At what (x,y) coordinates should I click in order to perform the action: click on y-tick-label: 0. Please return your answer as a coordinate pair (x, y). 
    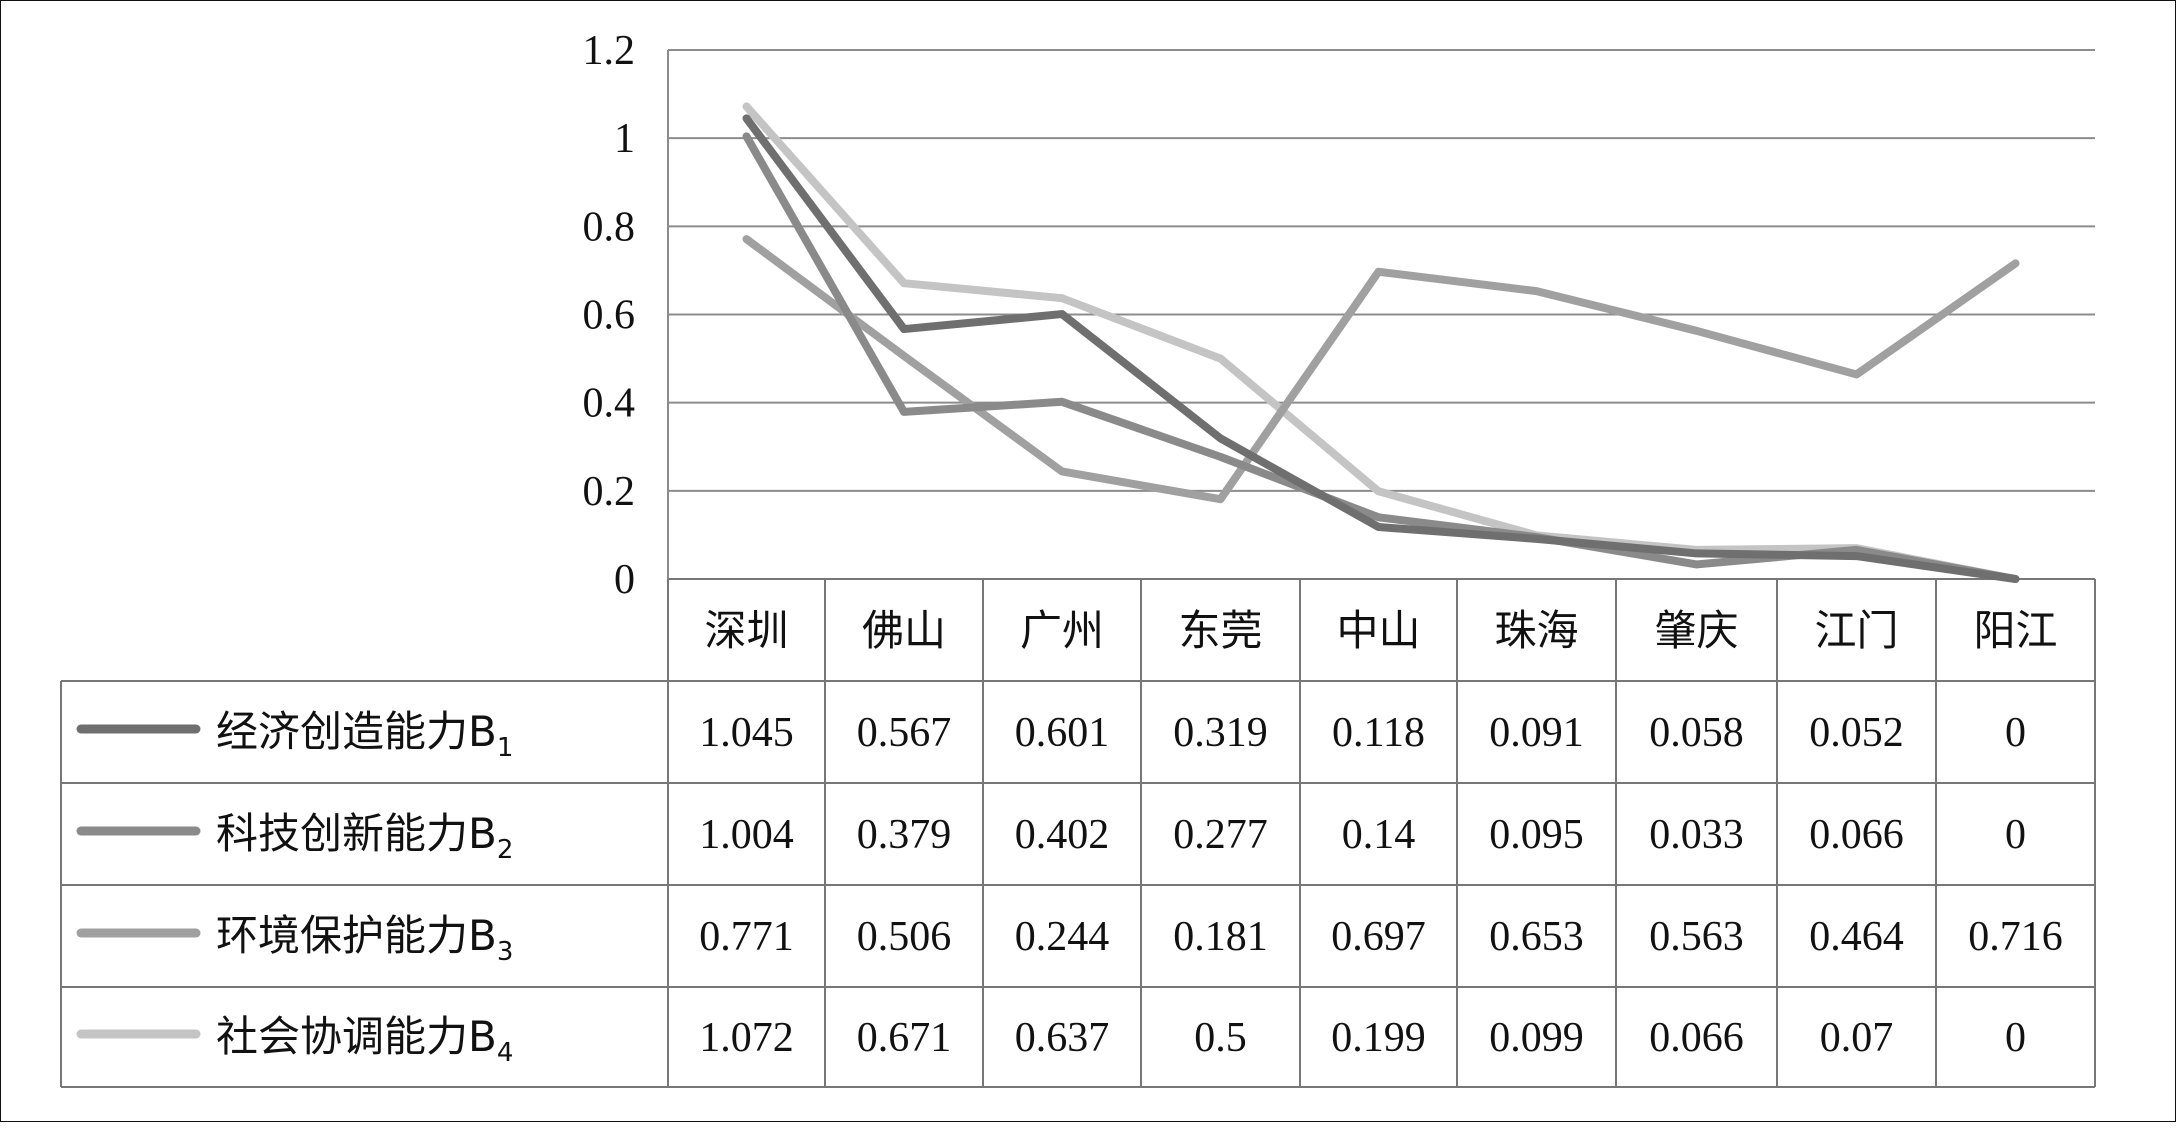
    Looking at the image, I should click on (624, 580).